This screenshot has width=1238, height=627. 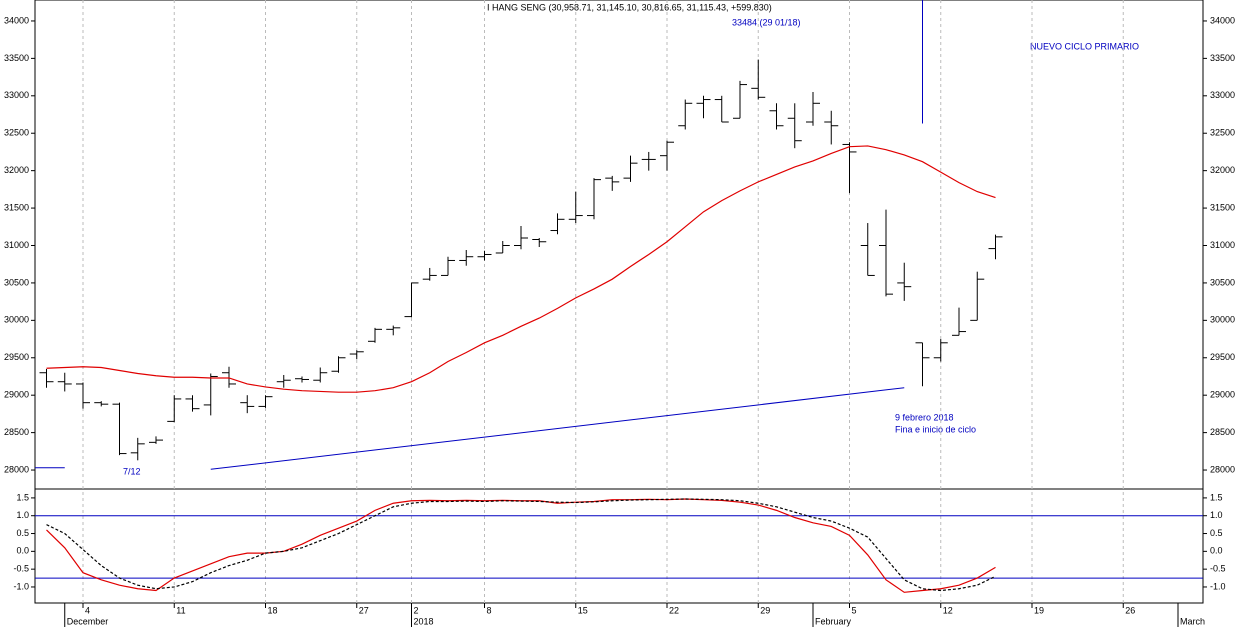 I want to click on month-label: 2018, so click(x=424, y=621).